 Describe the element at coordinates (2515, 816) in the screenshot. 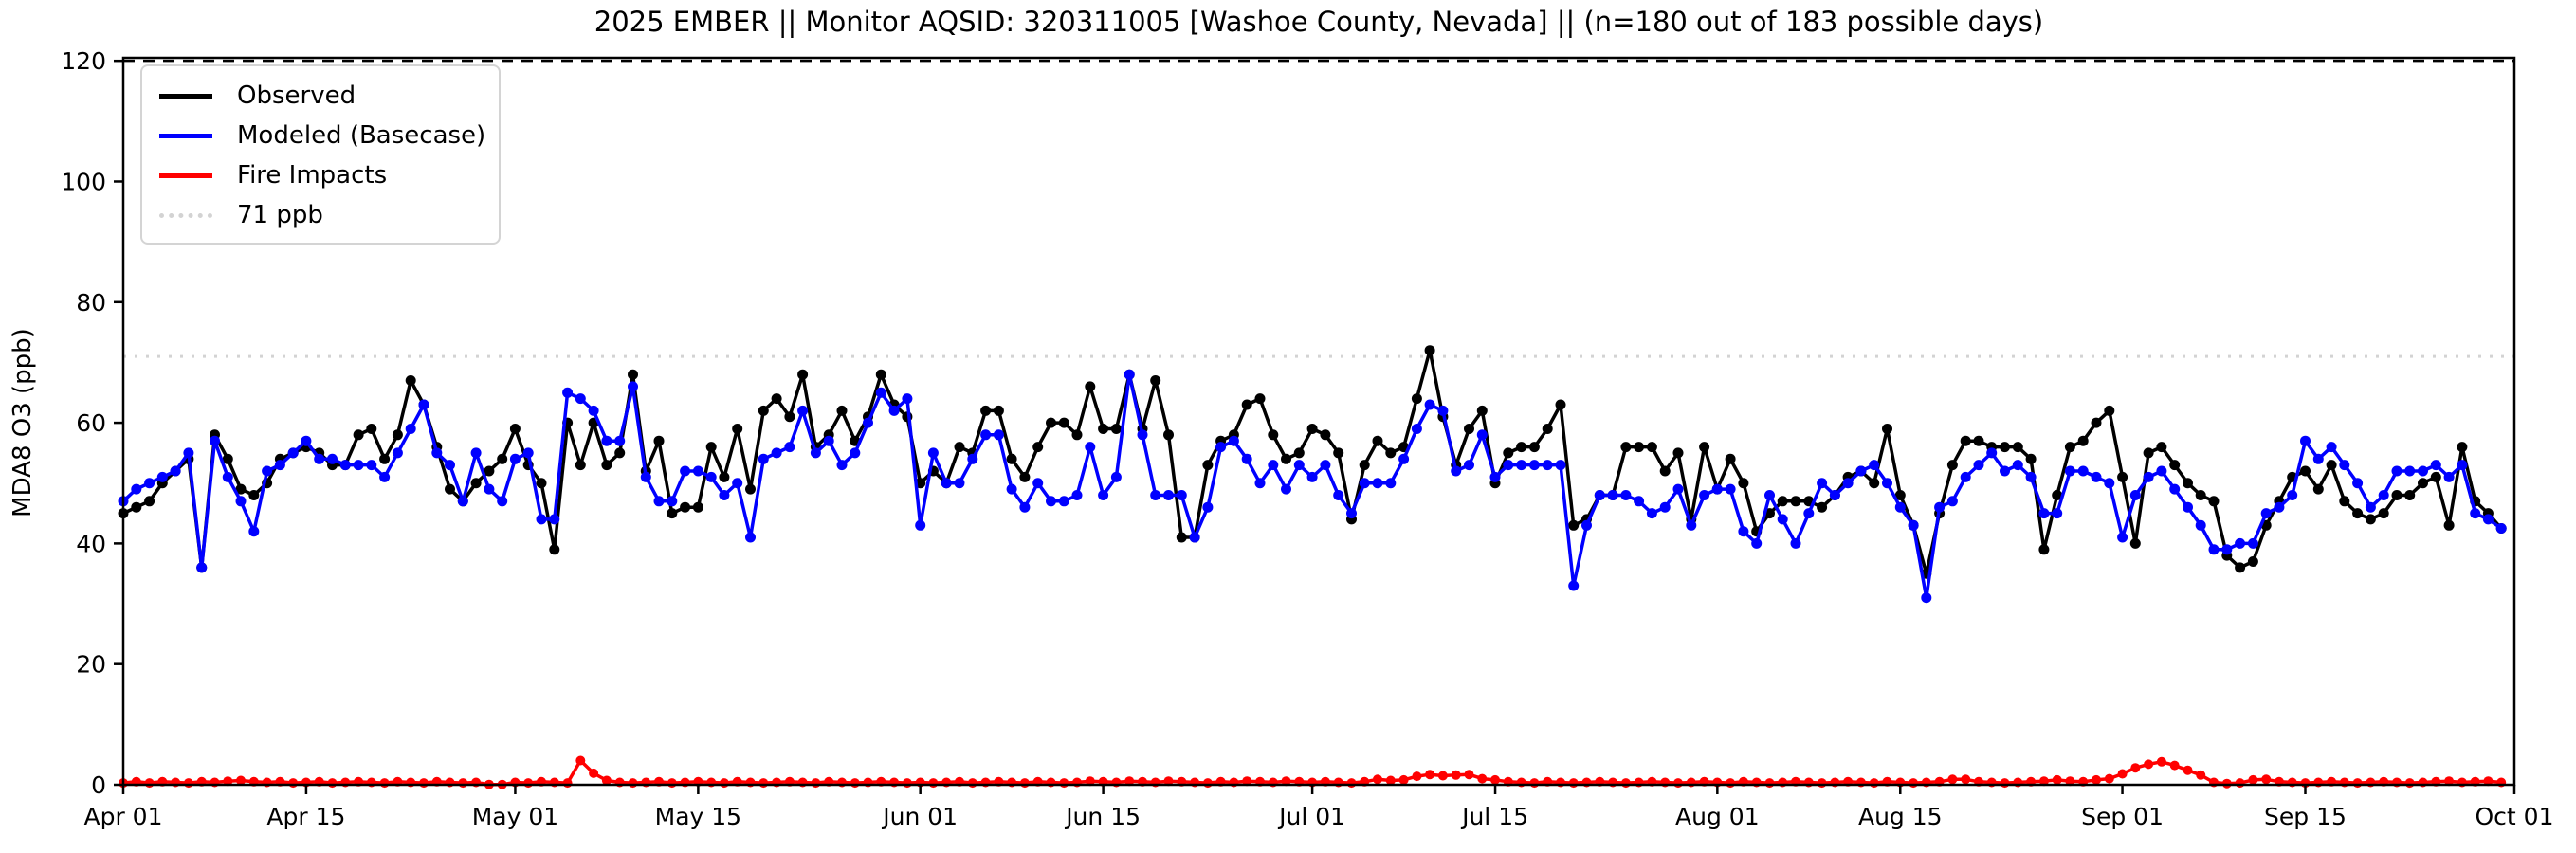

I see `x-tick-label: Oct 01` at that location.